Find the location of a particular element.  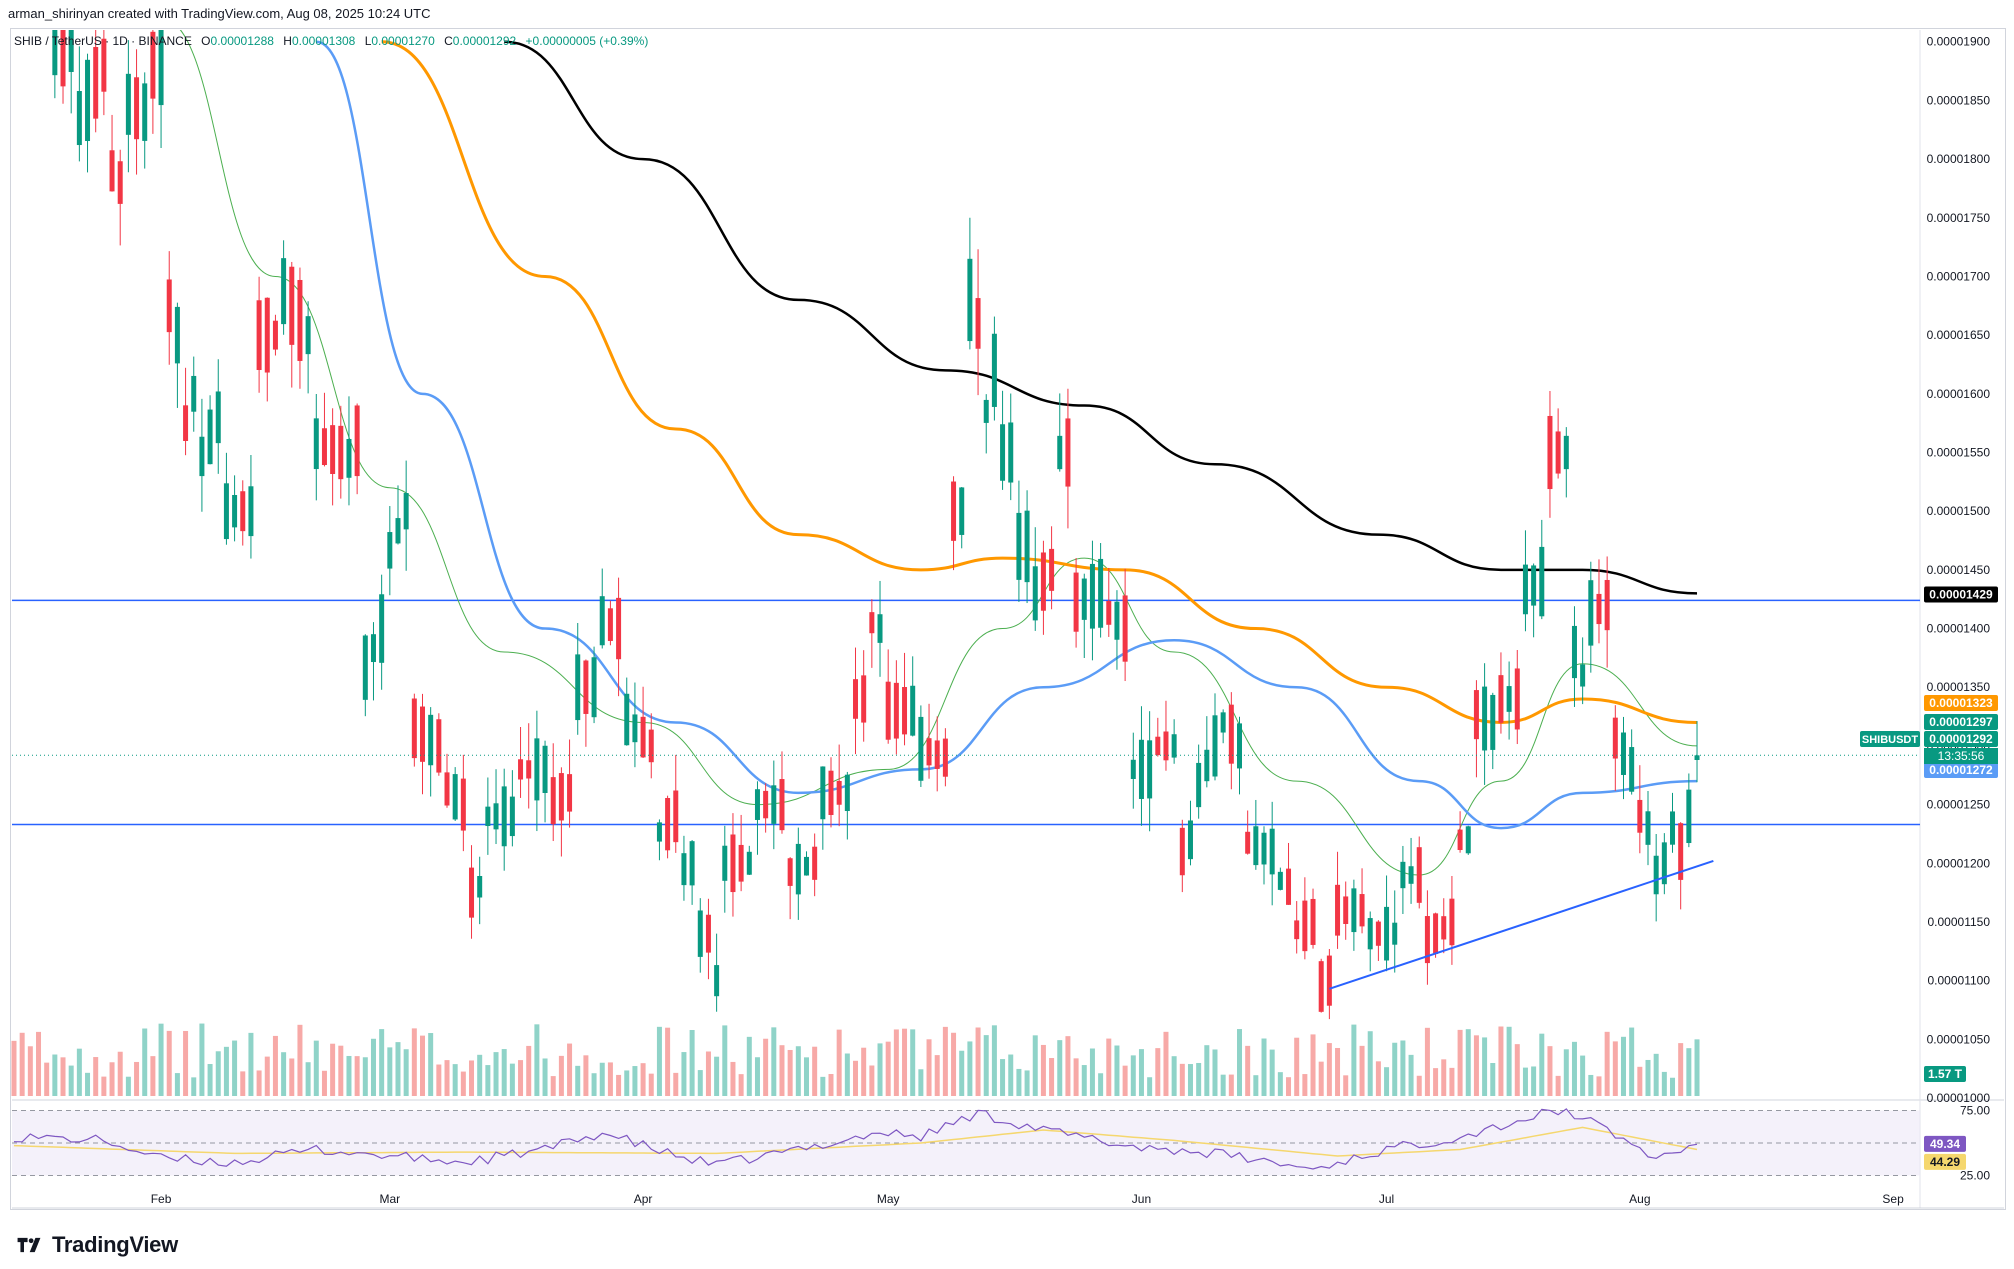

y-tick-label: 0.00001900 is located at coordinates (1959, 42).